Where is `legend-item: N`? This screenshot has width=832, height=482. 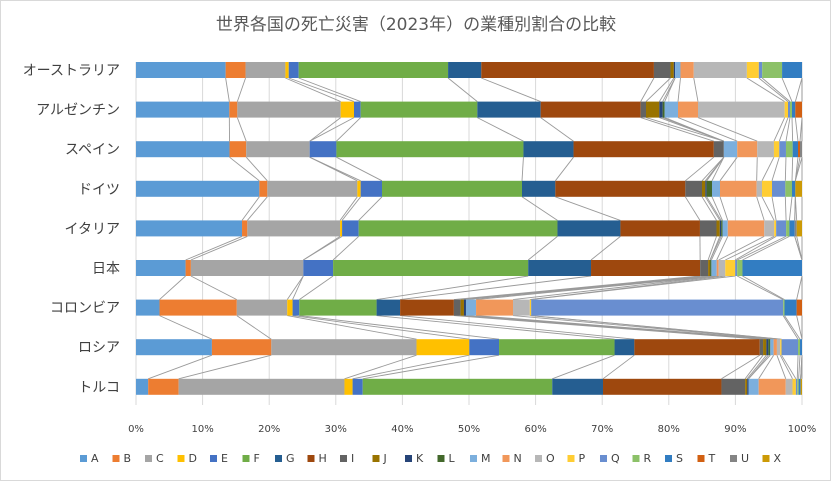
legend-item: N is located at coordinates (512, 458).